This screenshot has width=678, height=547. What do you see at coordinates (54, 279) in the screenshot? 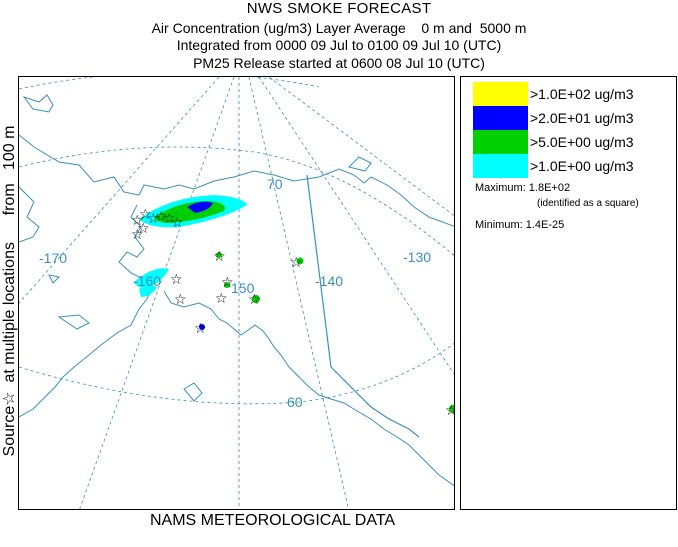
I see `st-lawrence-island` at bounding box center [54, 279].